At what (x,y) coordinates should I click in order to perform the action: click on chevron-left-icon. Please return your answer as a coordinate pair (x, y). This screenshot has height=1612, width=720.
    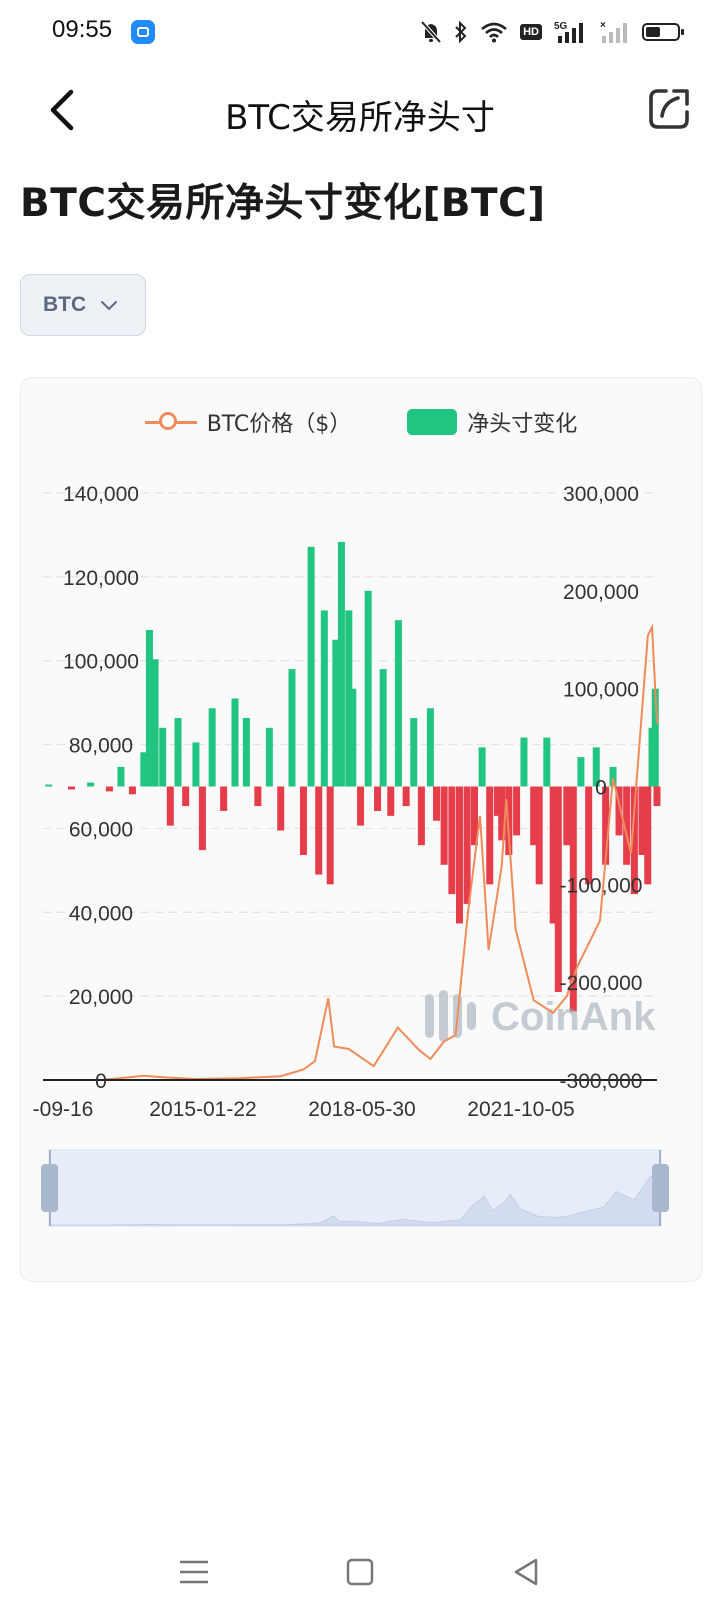
    Looking at the image, I should click on (62, 110).